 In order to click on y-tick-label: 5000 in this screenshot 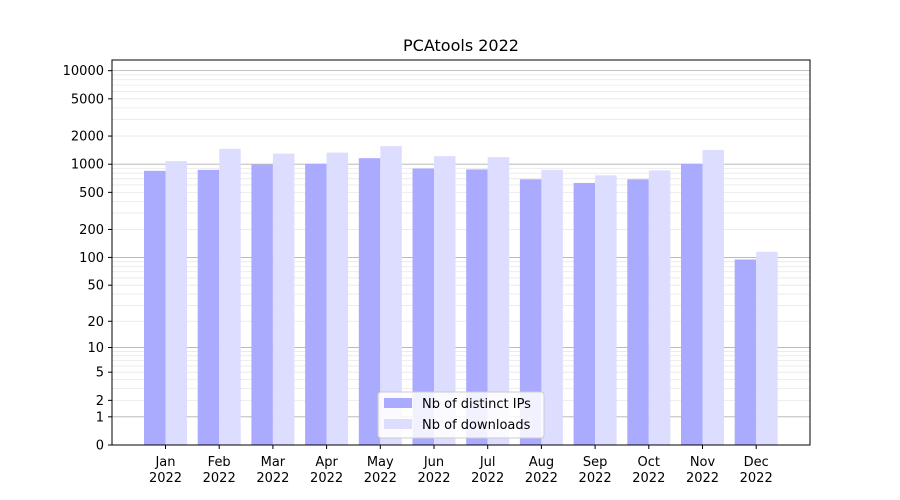, I will do `click(87, 99)`.